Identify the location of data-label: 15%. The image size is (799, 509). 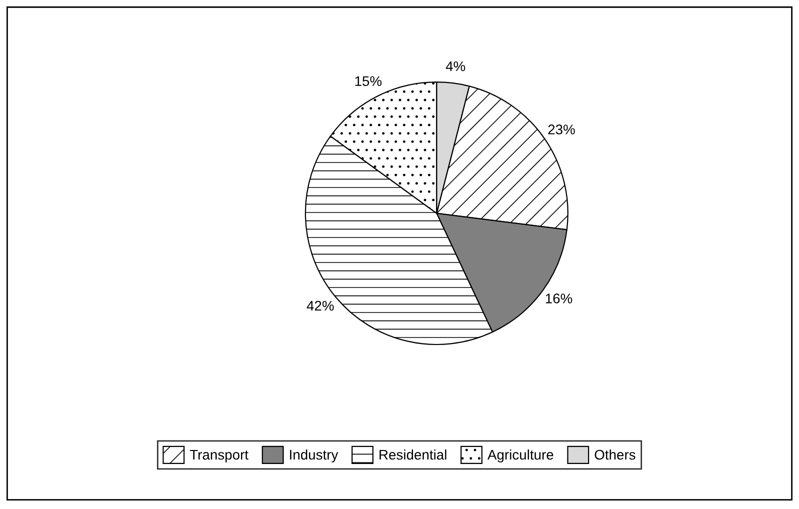
(368, 81).